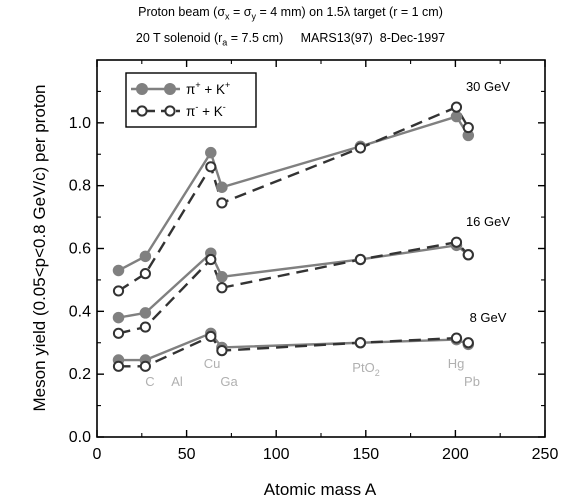  Describe the element at coordinates (149, 381) in the screenshot. I see `target-label-c: C` at that location.